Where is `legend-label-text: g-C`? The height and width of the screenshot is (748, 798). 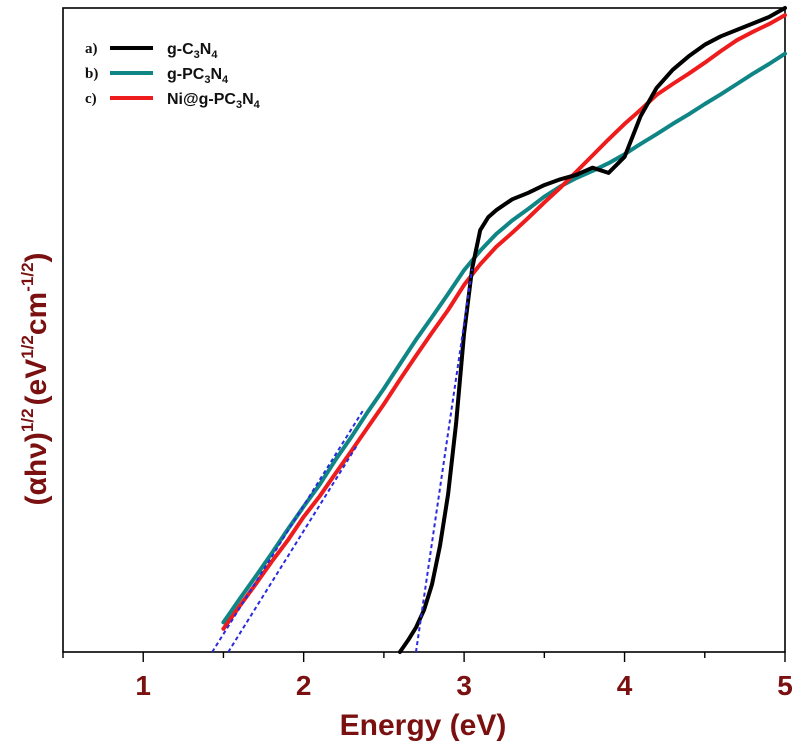
legend-label-text: g-C is located at coordinates (180, 49).